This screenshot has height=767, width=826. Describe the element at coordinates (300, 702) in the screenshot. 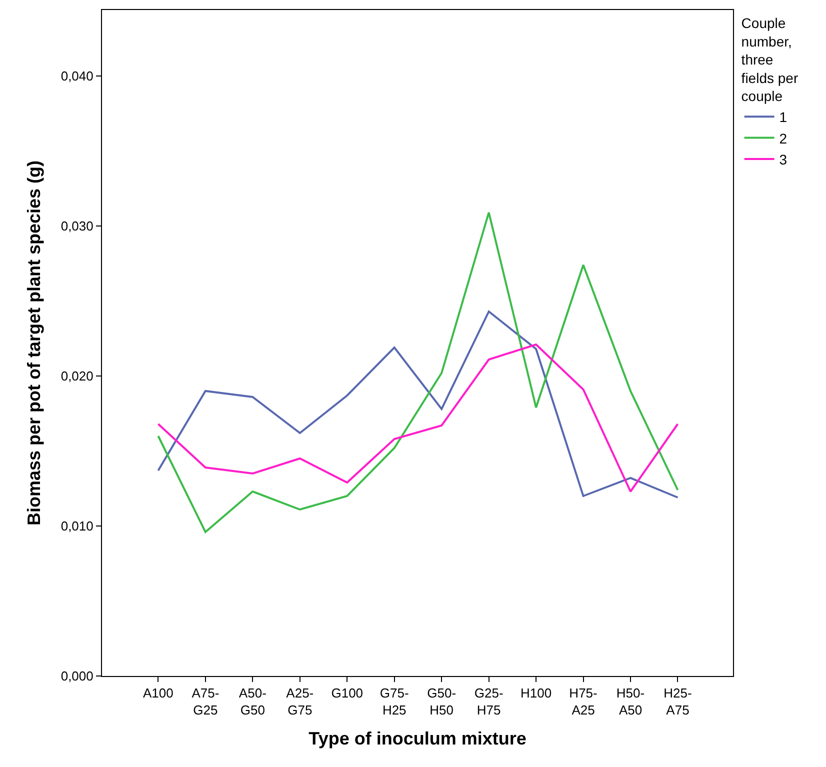

I see `x-tick-label: A25-G75` at that location.